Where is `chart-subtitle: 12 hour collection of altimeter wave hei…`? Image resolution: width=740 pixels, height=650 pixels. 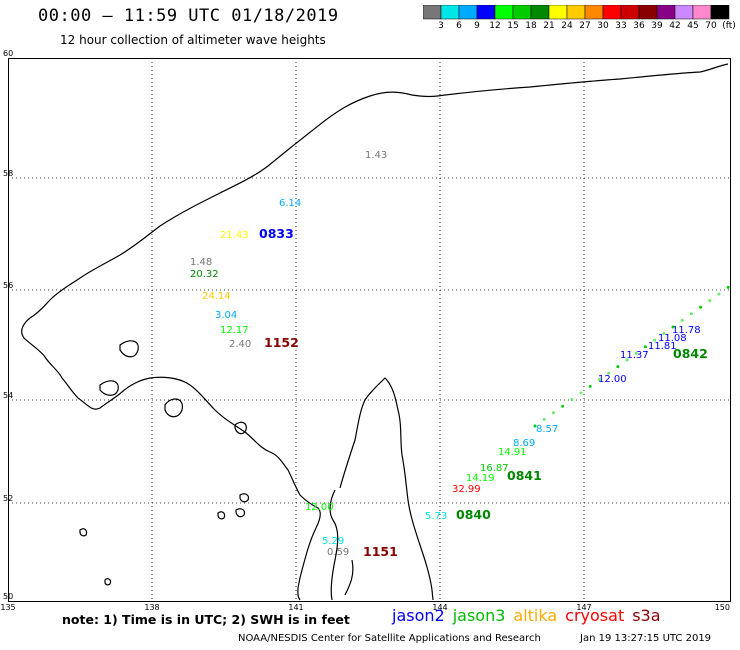
chart-subtitle: 12 hour collection of altimeter wave hei… is located at coordinates (193, 40).